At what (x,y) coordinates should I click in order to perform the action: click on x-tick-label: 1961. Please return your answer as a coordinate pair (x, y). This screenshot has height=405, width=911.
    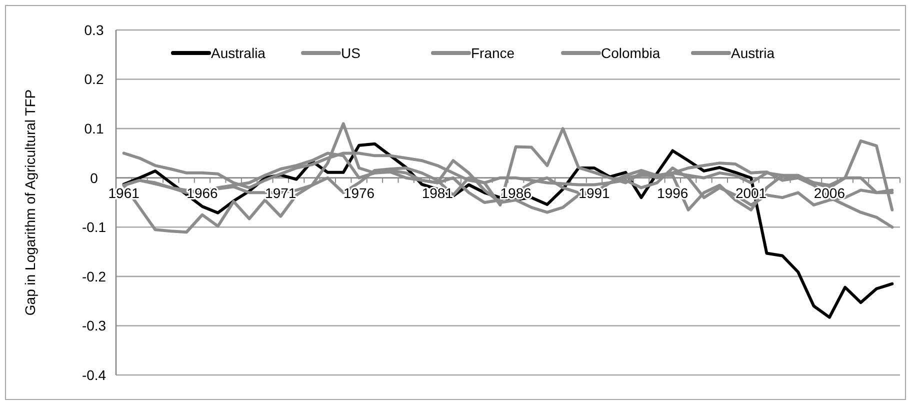
    Looking at the image, I should click on (124, 192).